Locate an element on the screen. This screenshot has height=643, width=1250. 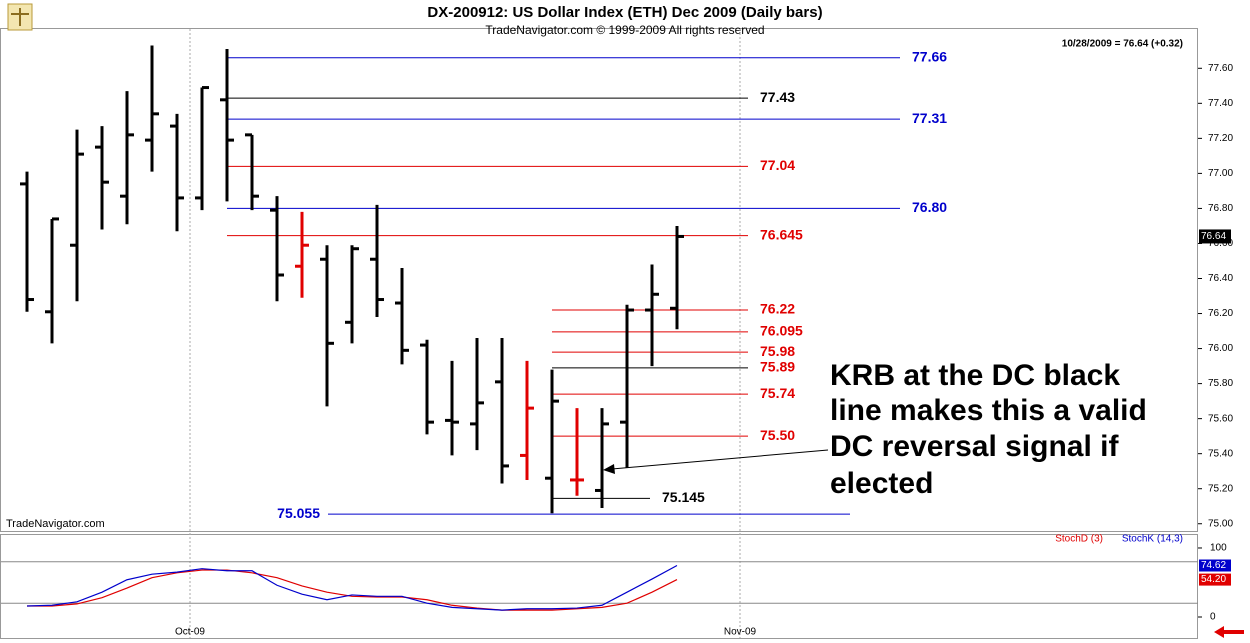
level-label: 76.645 is located at coordinates (781, 234).